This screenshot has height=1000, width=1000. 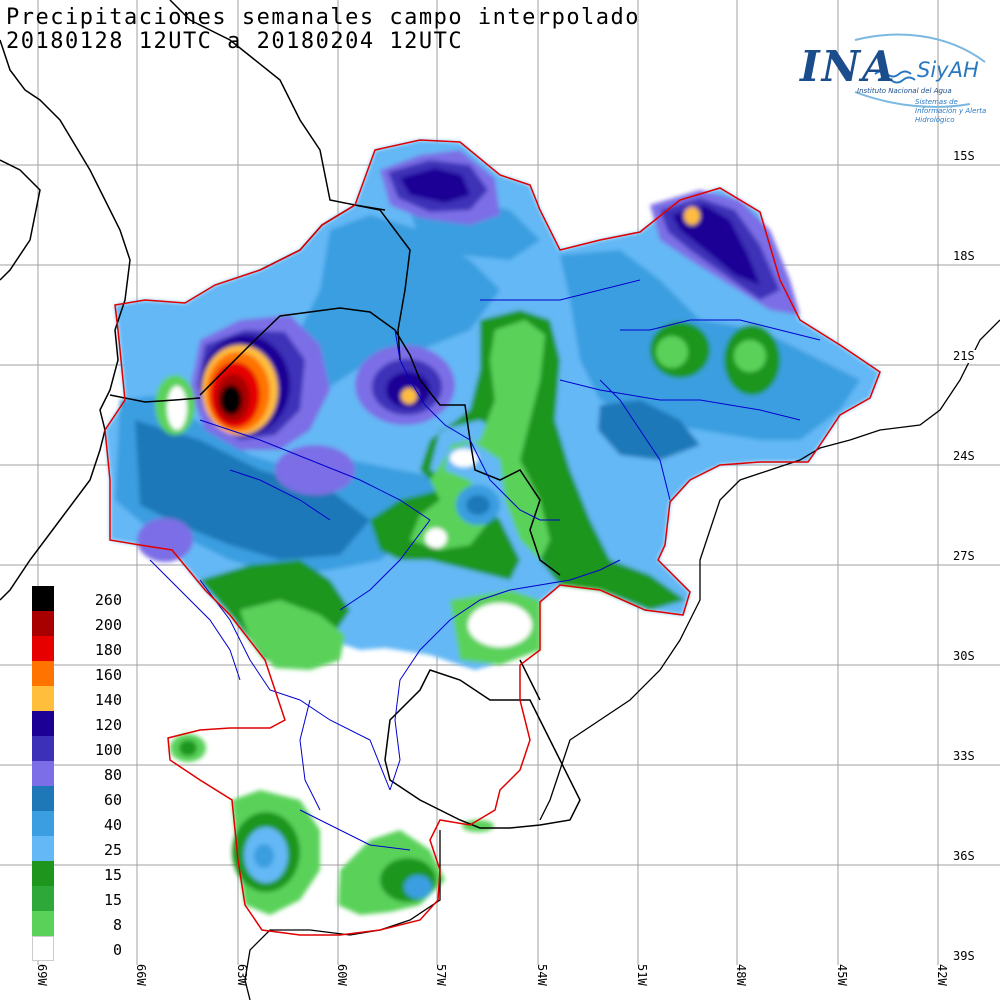 What do you see at coordinates (77, 848) in the screenshot?
I see `legend-item: 25` at bounding box center [77, 848].